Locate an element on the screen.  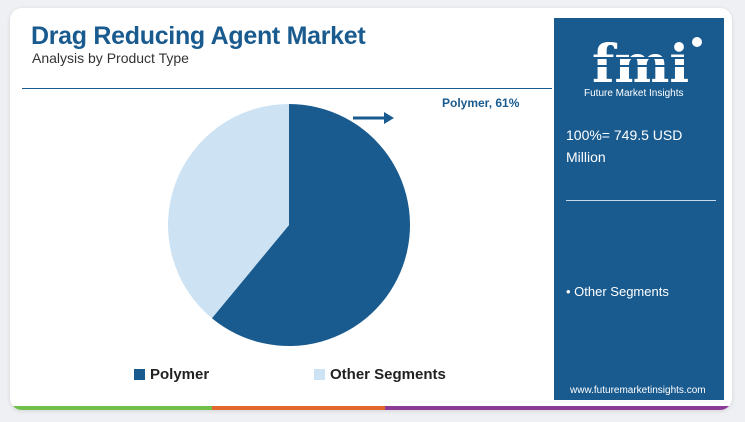
arrow-right-icon is located at coordinates (373, 118).